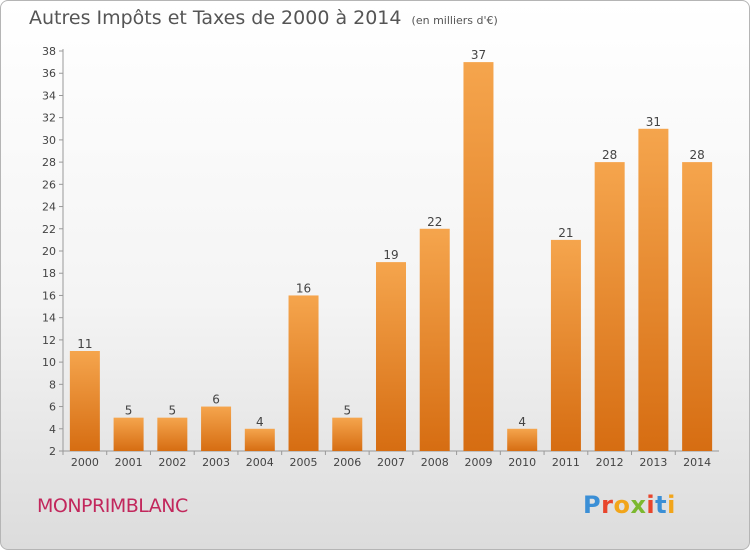 The width and height of the screenshot is (750, 550). What do you see at coordinates (128, 434) in the screenshot?
I see `bar-2001` at bounding box center [128, 434].